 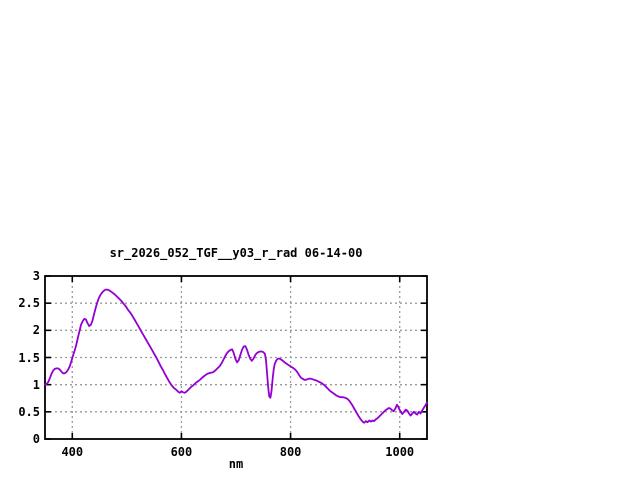 What do you see at coordinates (29, 411) in the screenshot?
I see `y-tick-label: 0.5` at bounding box center [29, 411].